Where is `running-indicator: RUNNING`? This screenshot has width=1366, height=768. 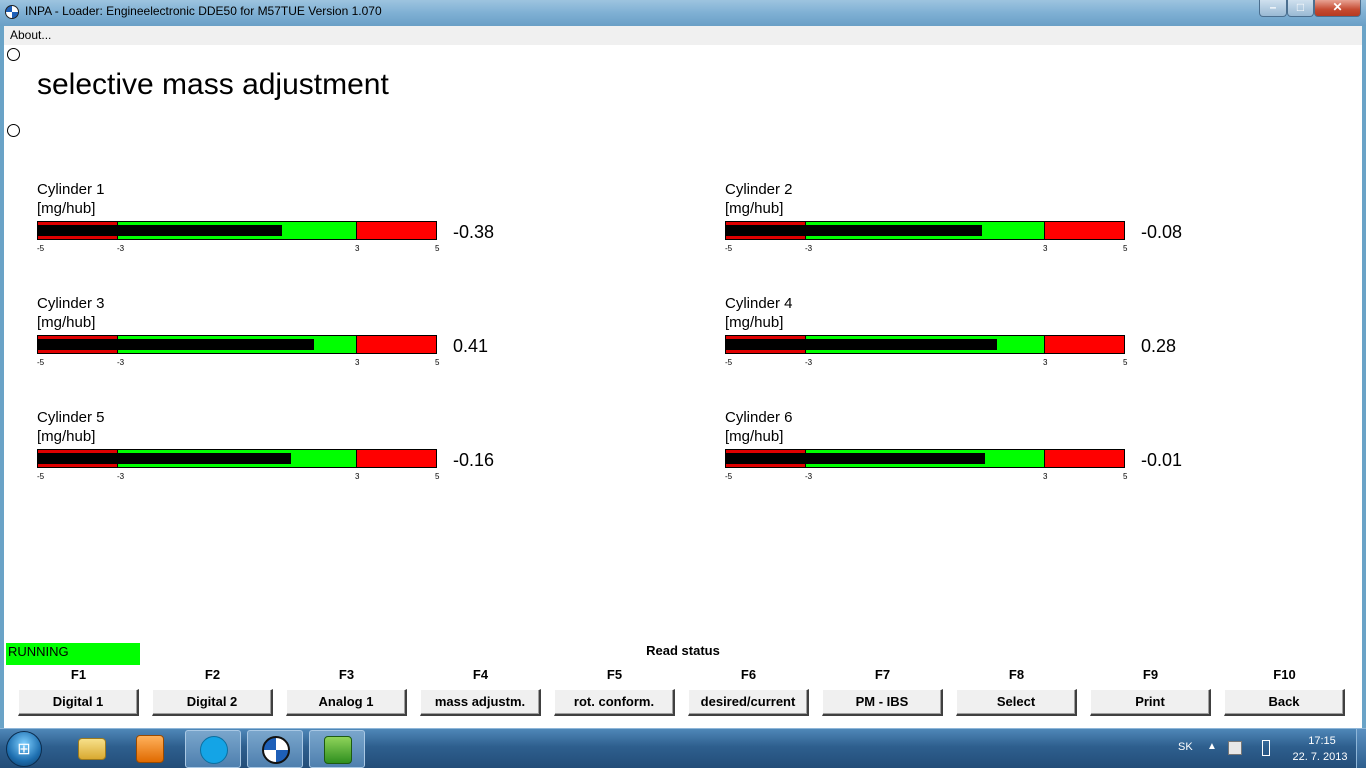
running-indicator: RUNNING is located at coordinates (73, 654).